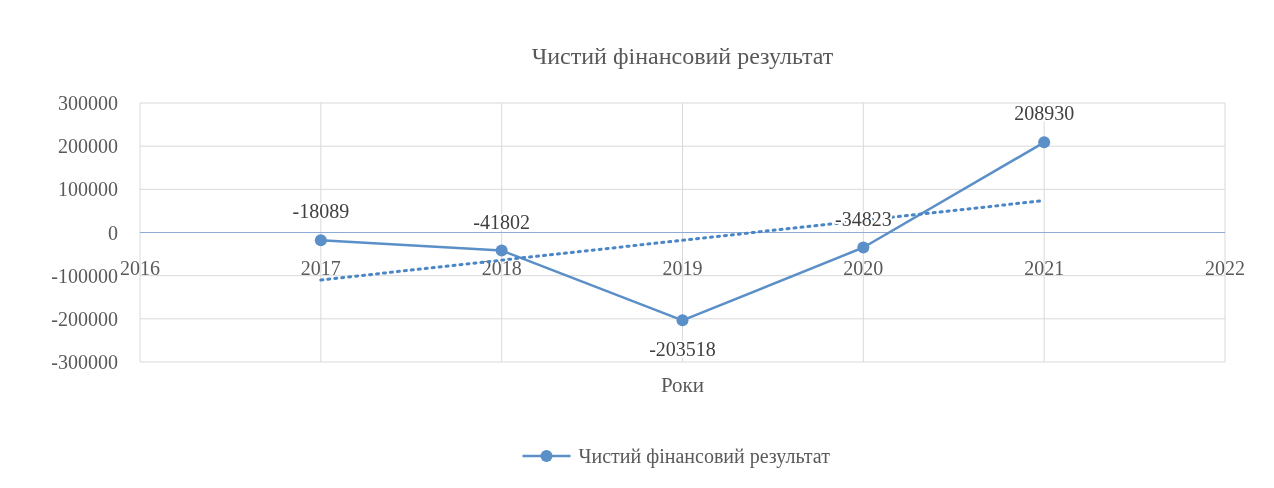 This screenshot has height=488, width=1274. Describe the element at coordinates (113, 232) in the screenshot. I see `y-tick-label: 0` at that location.